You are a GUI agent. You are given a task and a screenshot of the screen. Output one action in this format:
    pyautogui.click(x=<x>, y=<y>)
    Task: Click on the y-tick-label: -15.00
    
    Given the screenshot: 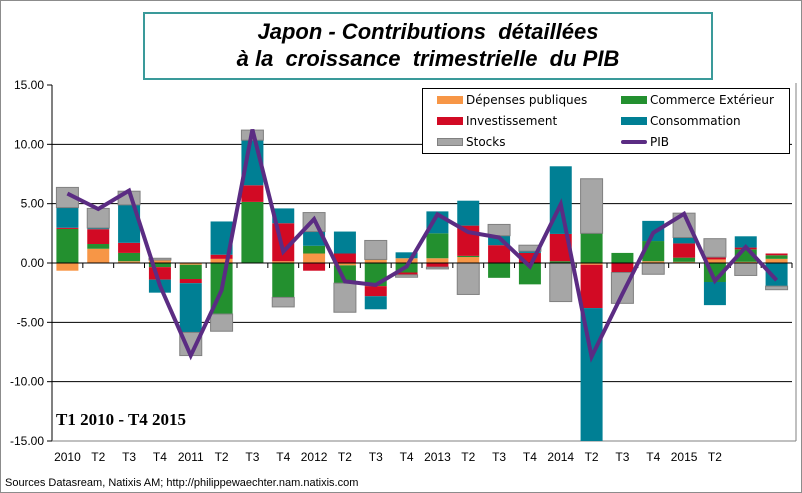 What is the action you would take?
    pyautogui.click(x=27, y=441)
    